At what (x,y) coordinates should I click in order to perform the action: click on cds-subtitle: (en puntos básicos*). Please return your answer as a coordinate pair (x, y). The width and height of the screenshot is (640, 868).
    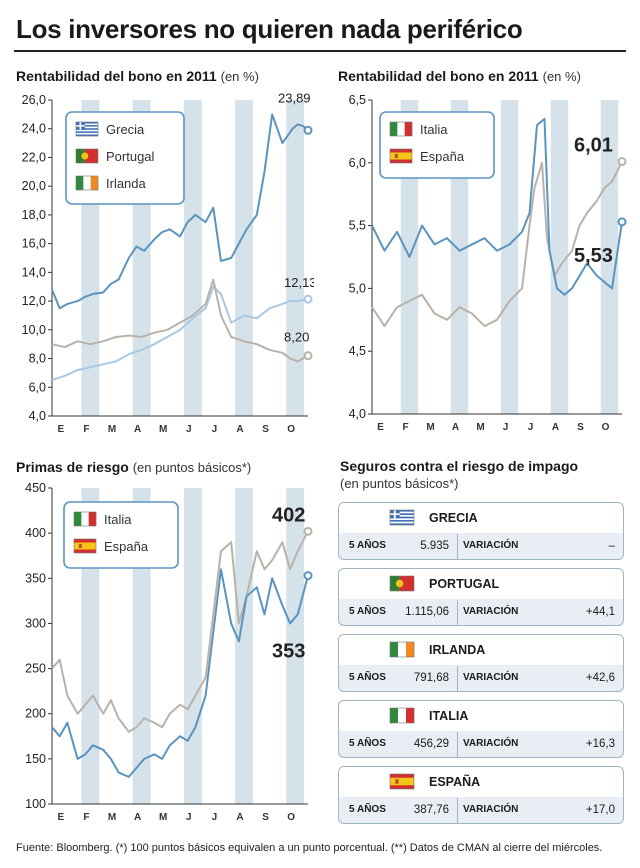
    Looking at the image, I should click on (399, 483).